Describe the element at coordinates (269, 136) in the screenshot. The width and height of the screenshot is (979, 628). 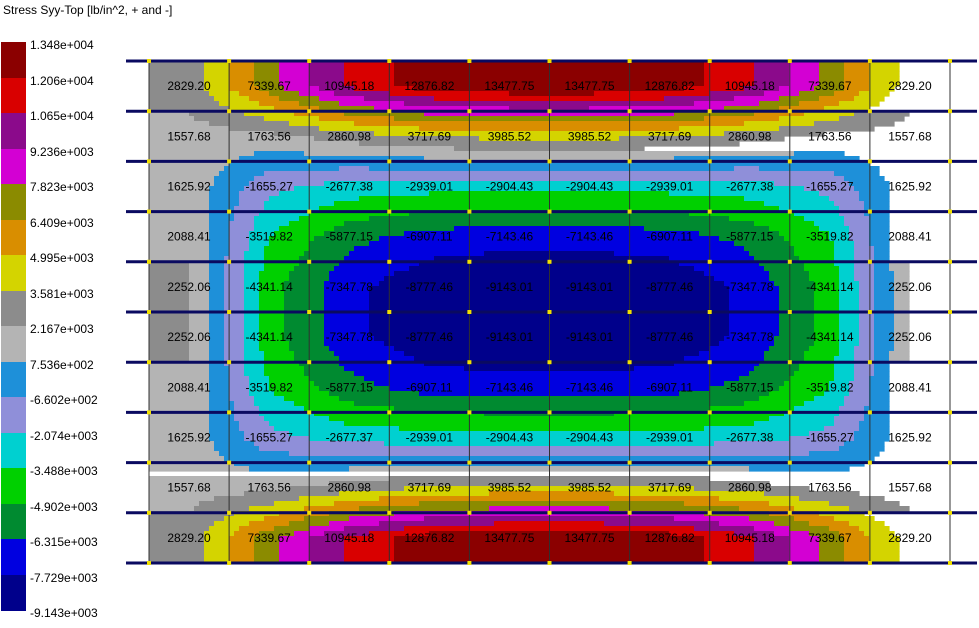
I see `cell-value-label: 1763.56` at that location.